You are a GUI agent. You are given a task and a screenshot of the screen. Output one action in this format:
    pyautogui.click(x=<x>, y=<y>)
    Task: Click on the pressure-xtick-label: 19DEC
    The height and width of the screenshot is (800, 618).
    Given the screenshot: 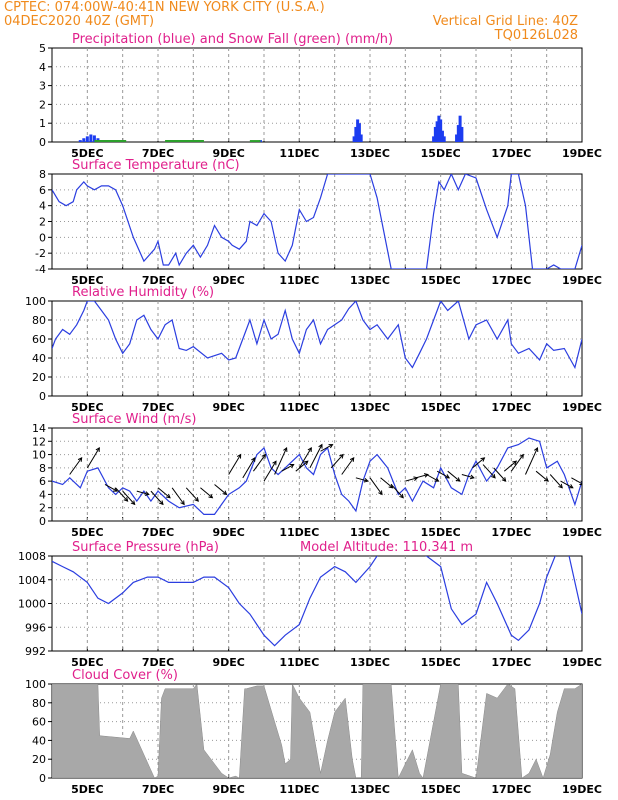 What is the action you would take?
    pyautogui.click(x=582, y=662)
    